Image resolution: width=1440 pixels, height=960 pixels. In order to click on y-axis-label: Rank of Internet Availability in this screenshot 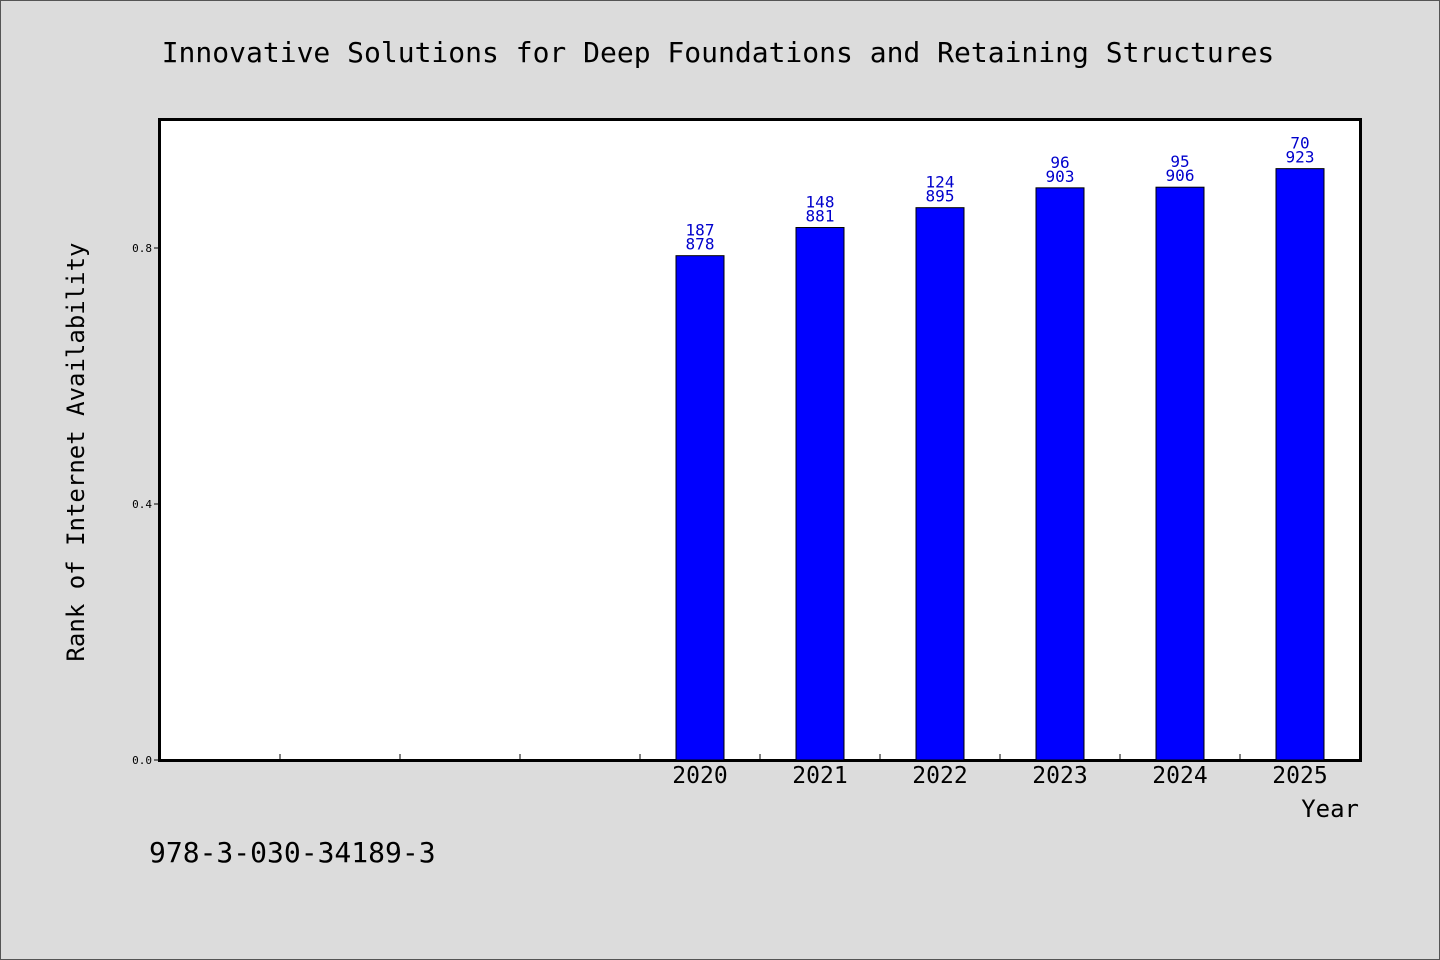, I will do `click(76, 451)`.